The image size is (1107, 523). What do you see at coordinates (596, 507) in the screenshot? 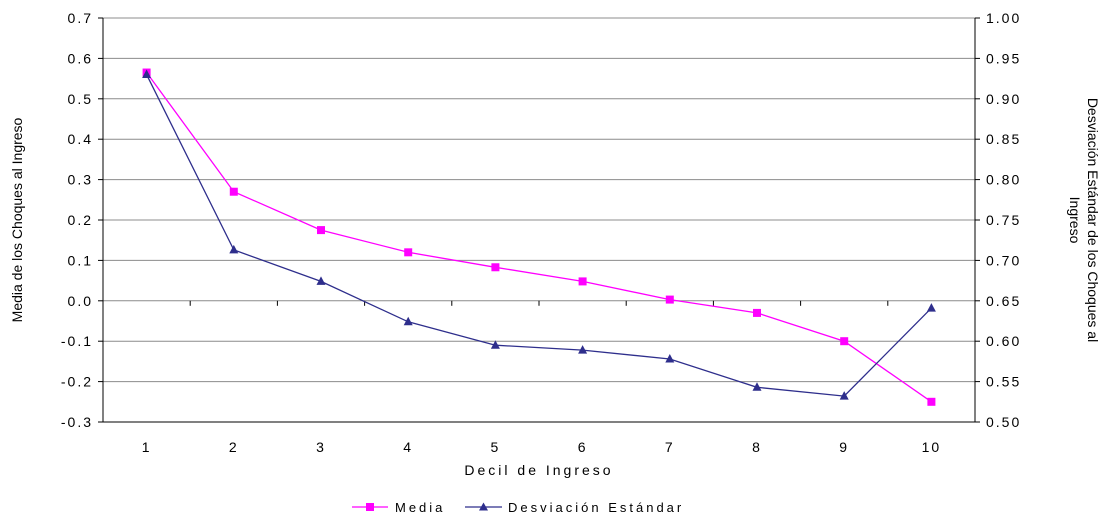
I see `legend-desviacion-label: Desviación Estándar` at bounding box center [596, 507].